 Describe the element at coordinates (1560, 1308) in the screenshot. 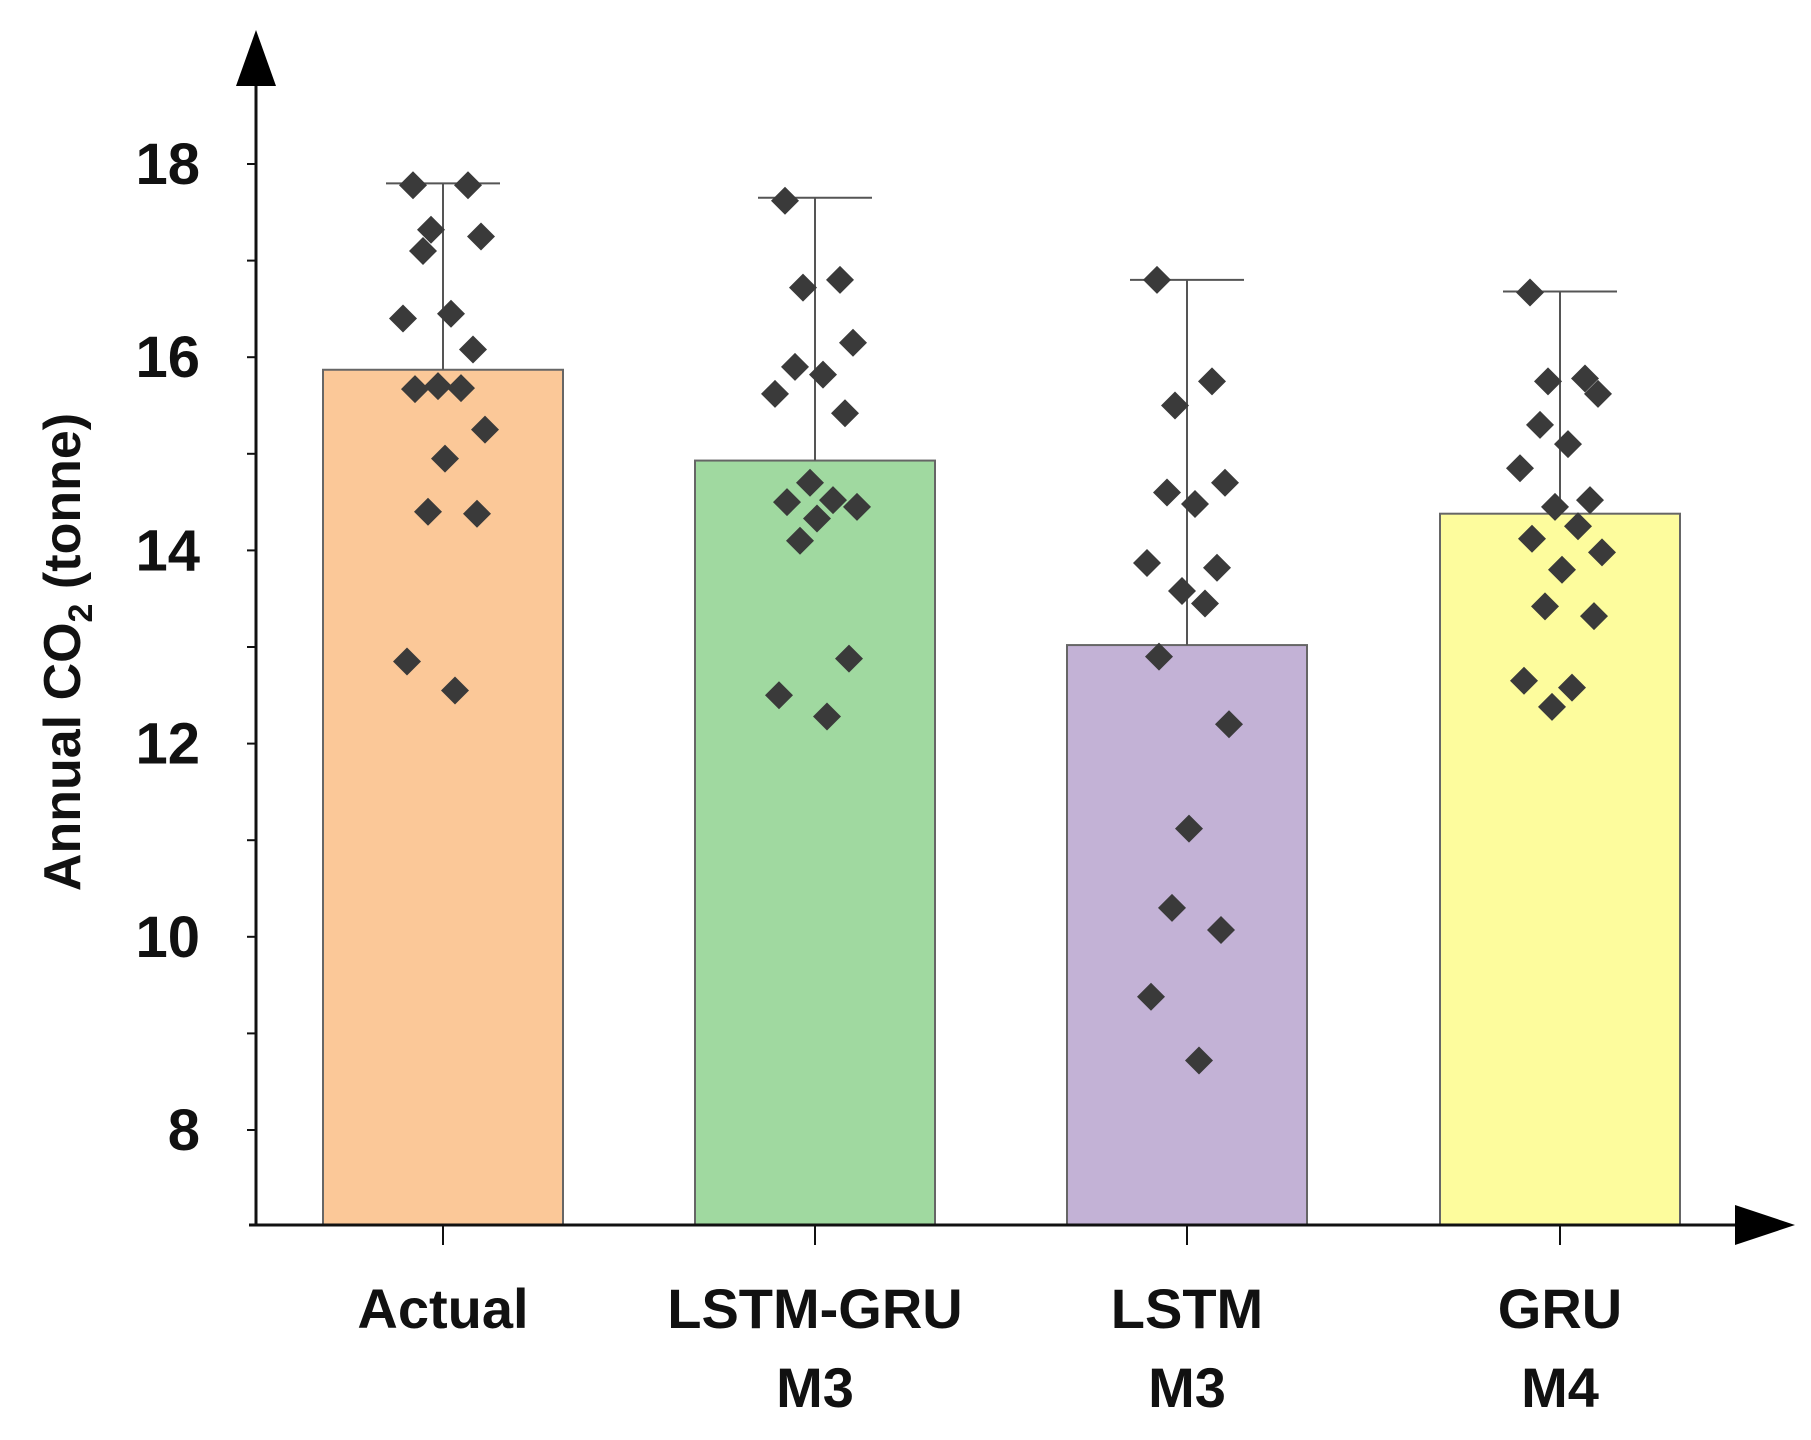

I see `x-label-3-line1: GRU` at that location.